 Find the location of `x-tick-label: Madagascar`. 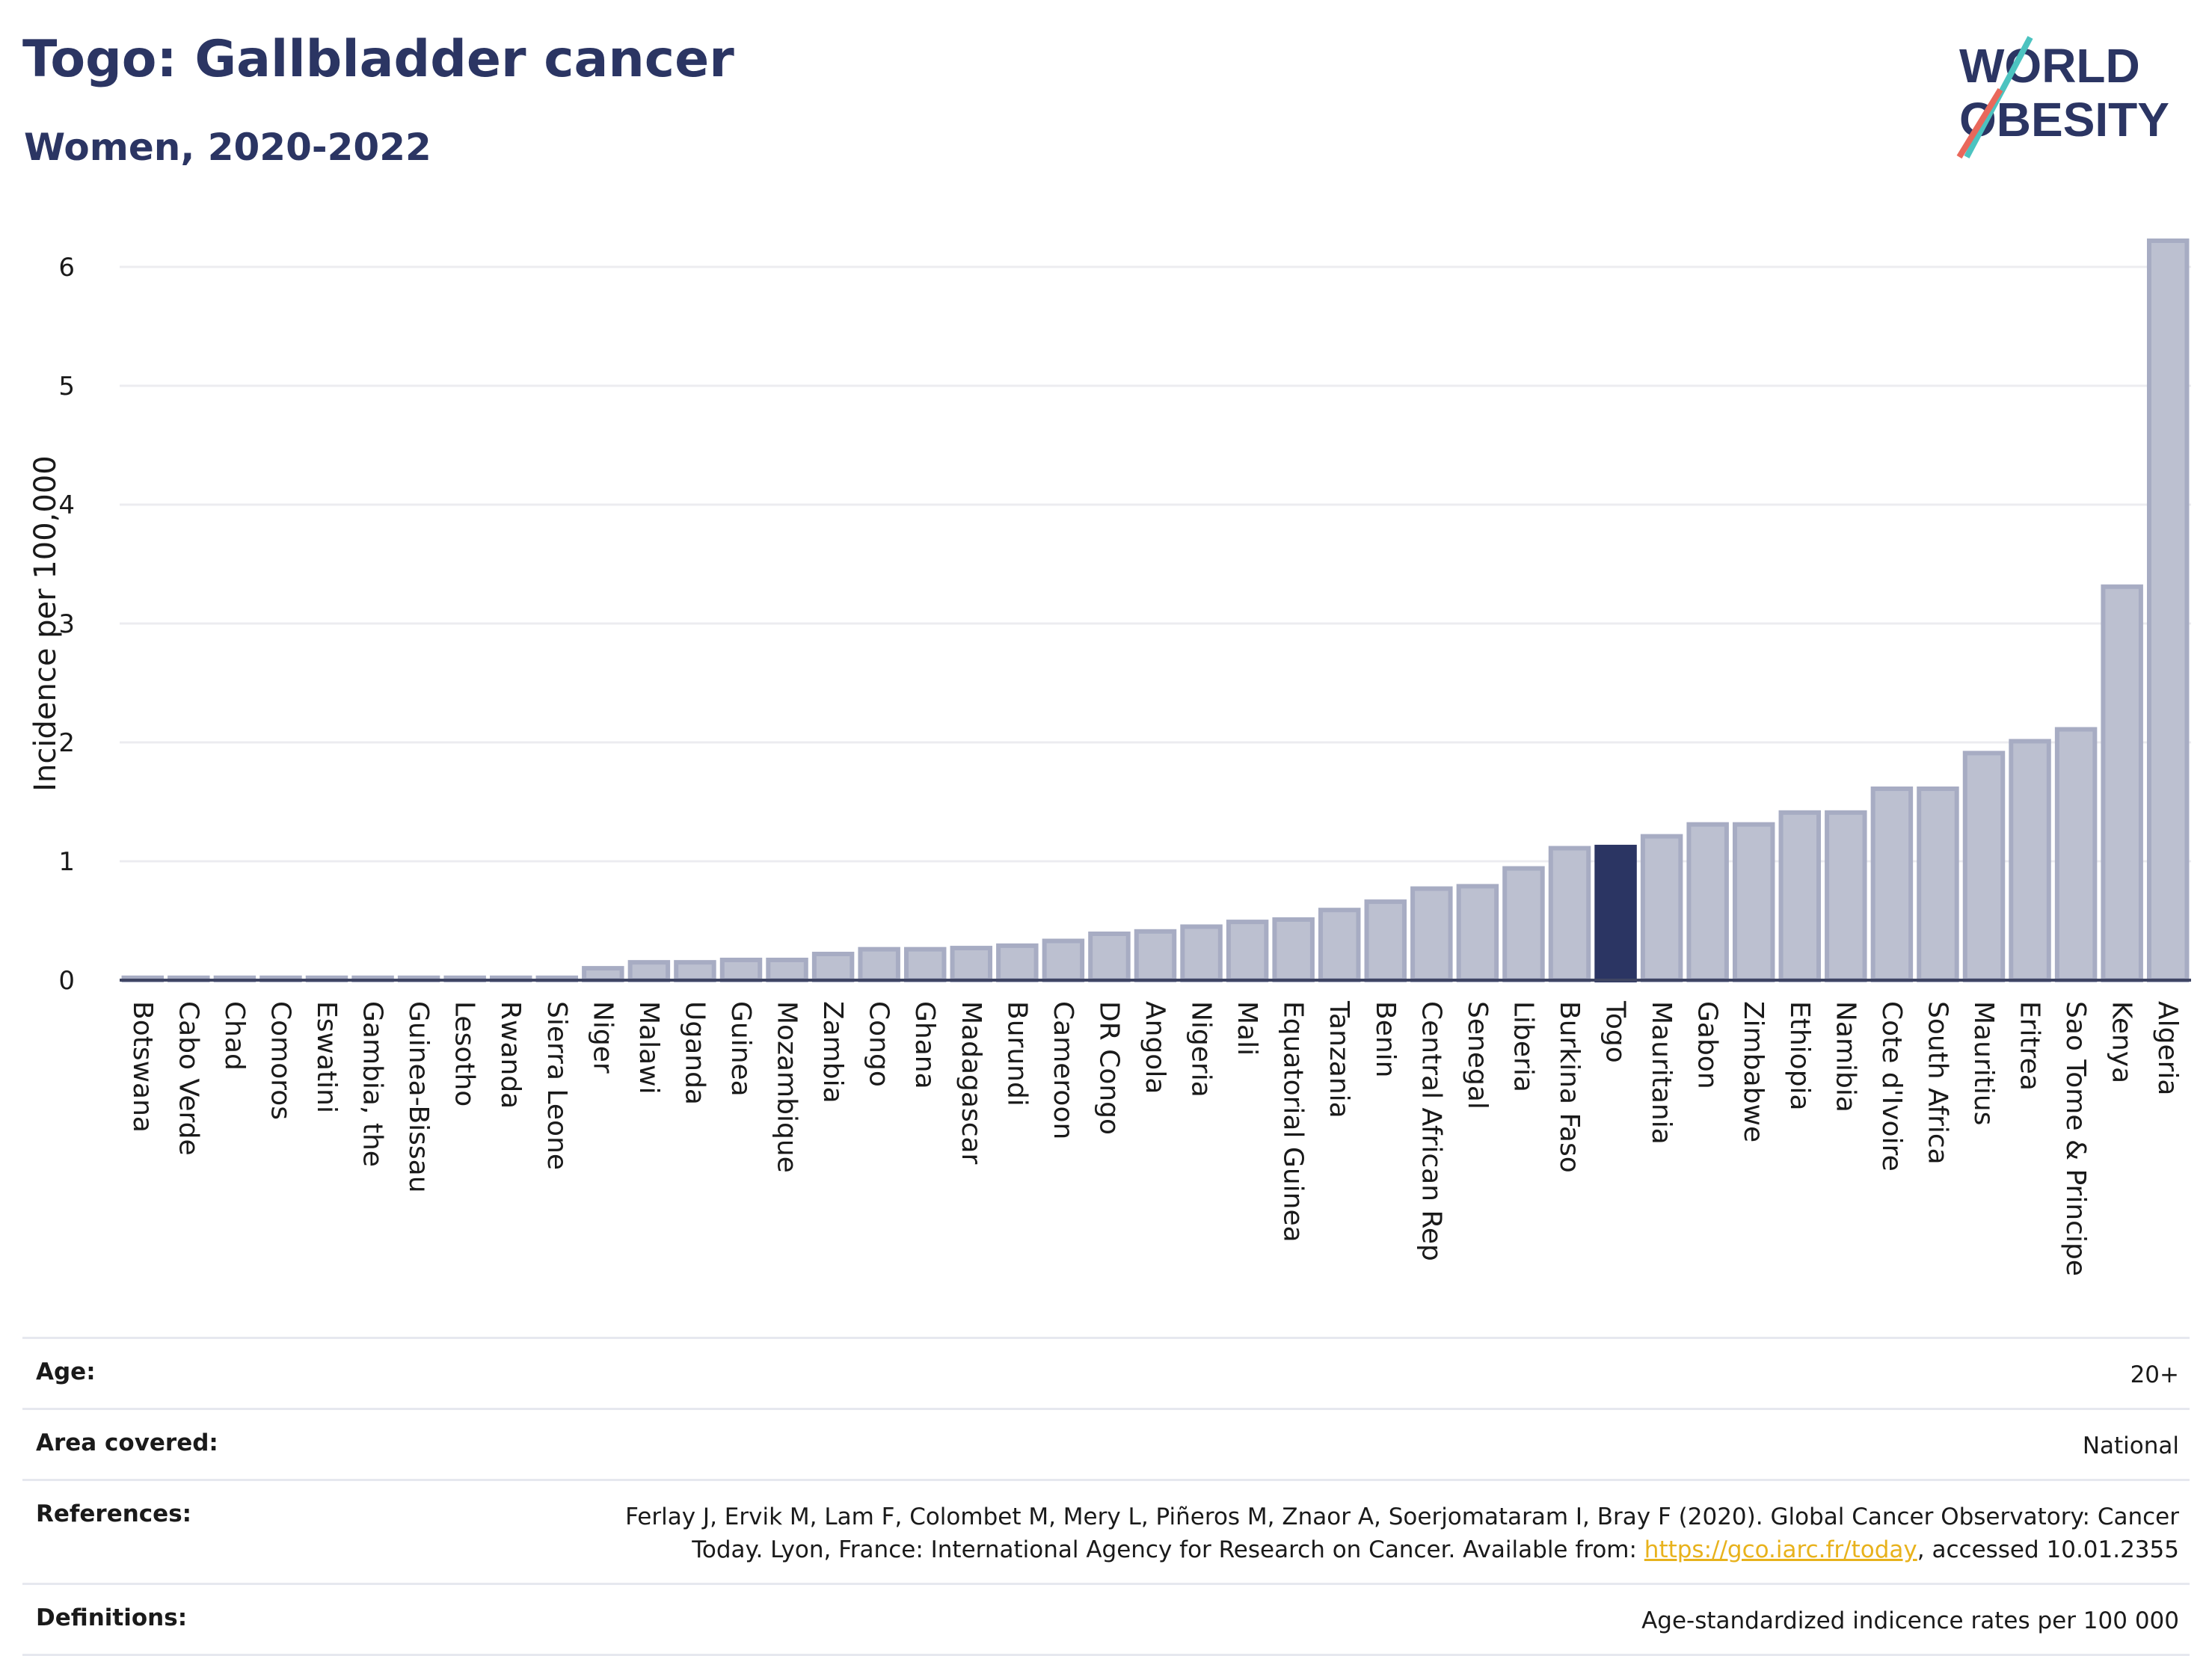

x-tick-label: Madagascar is located at coordinates (971, 1083).